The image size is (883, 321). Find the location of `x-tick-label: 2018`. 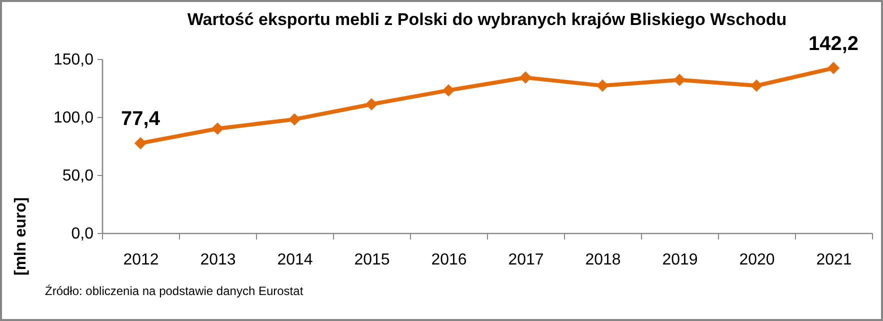

x-tick-label: 2018 is located at coordinates (603, 260).